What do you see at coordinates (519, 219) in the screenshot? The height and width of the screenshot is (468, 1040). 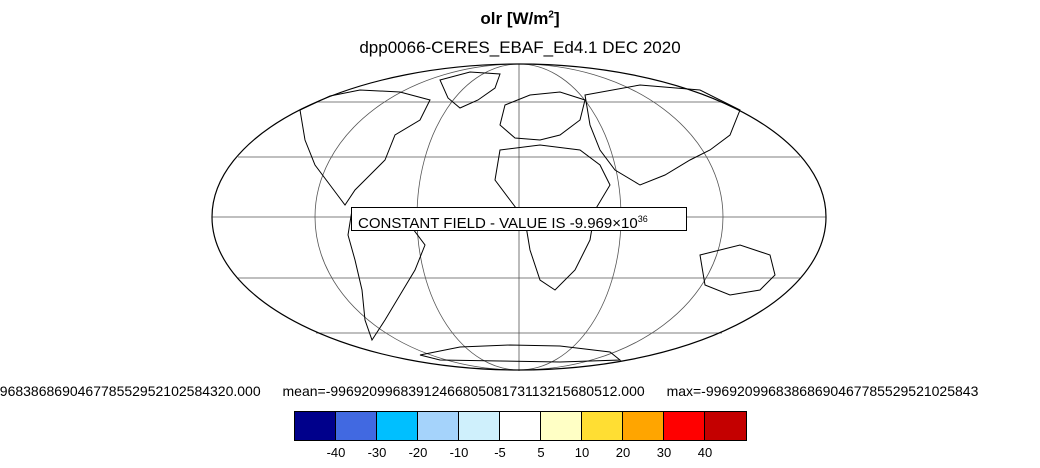 I see `constant-field-message: CONSTANT FIELD - VALUE IS -9.969×1036` at bounding box center [519, 219].